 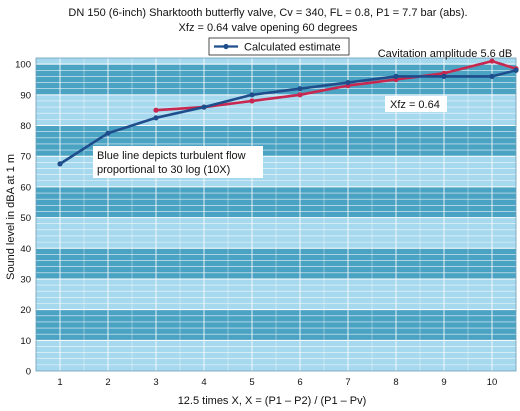 I want to click on y-tick-label: 20, so click(x=25, y=310).